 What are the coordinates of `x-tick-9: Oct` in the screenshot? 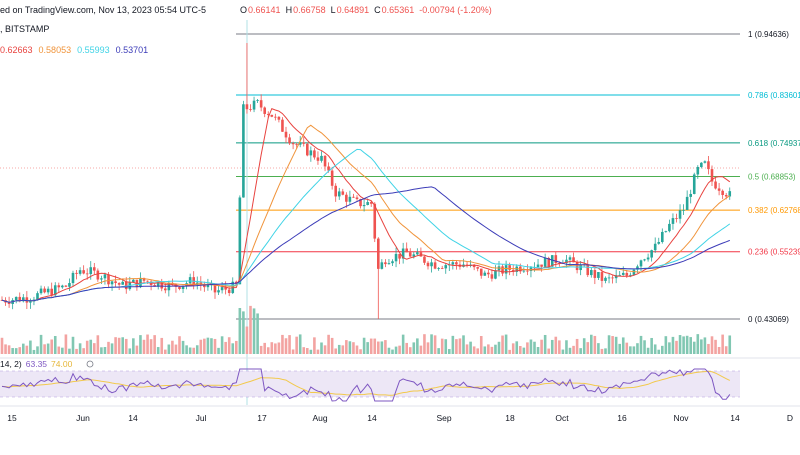 It's located at (562, 418).